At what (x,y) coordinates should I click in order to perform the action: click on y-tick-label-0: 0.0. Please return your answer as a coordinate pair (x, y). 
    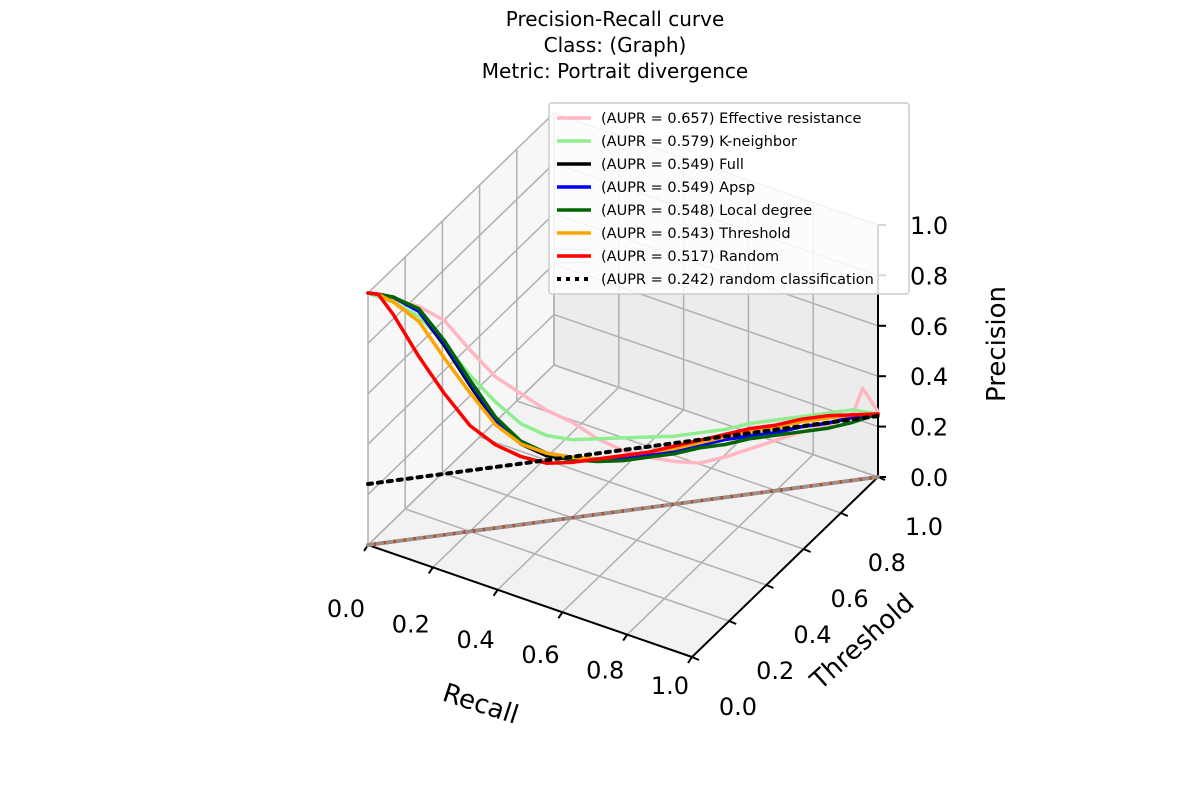
    Looking at the image, I should click on (738, 707).